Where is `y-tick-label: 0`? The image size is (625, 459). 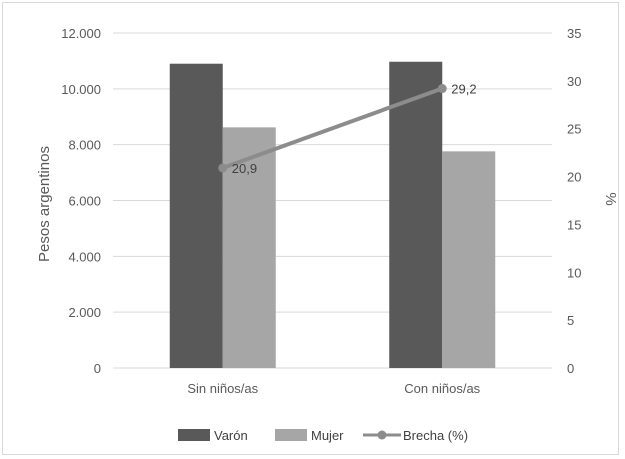
y-tick-label: 0 is located at coordinates (97, 368).